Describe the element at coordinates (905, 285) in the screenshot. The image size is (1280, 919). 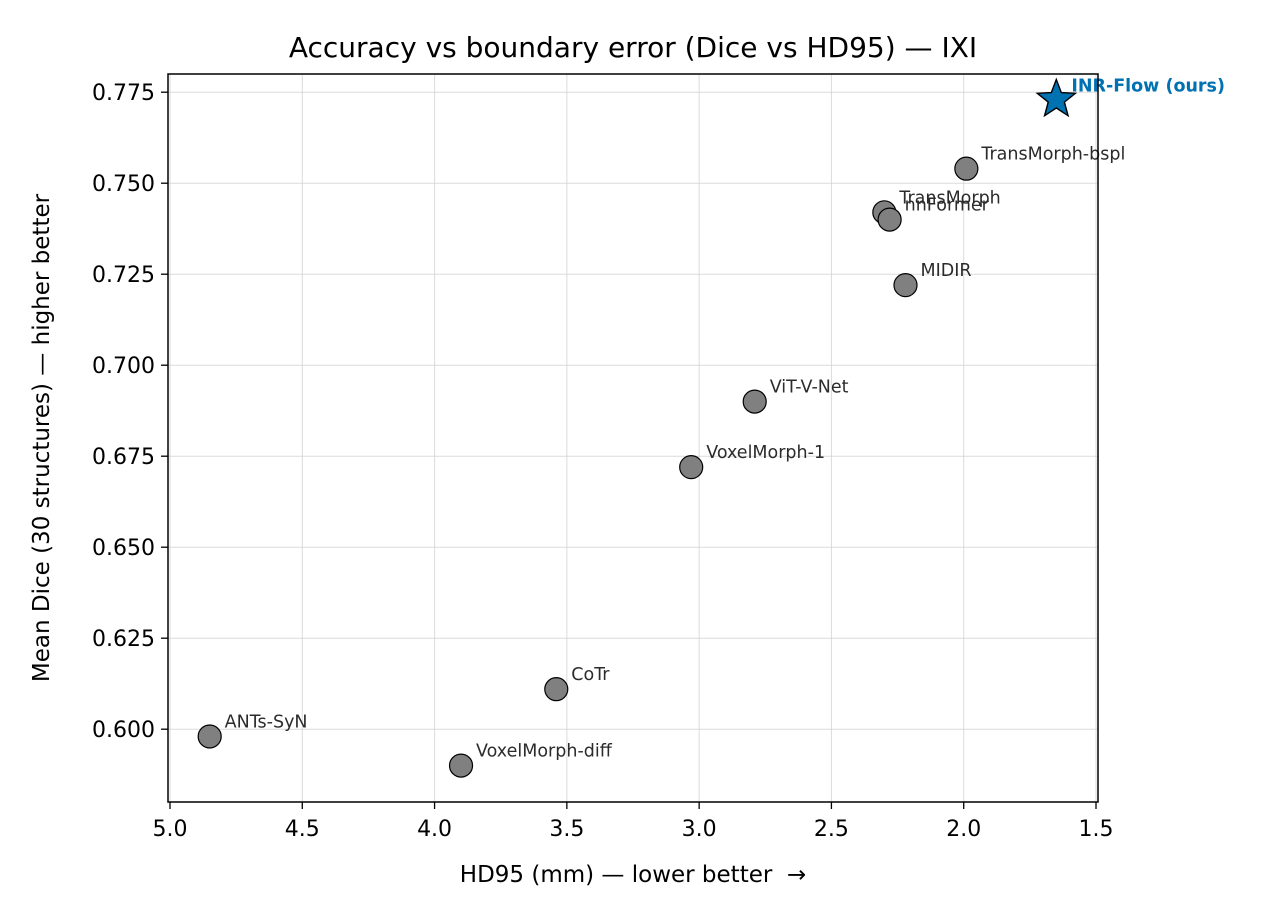
I see `point-midir` at that location.